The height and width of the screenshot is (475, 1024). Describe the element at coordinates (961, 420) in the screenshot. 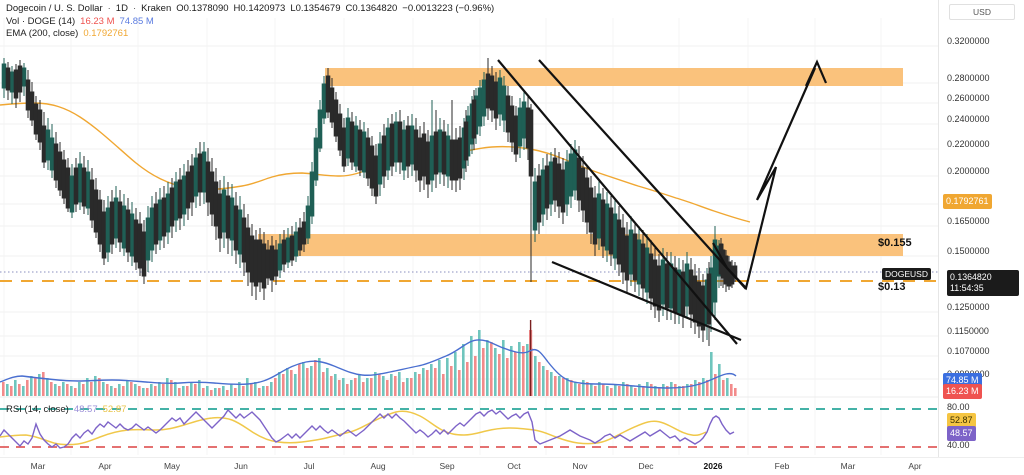

I see `rsi-yellow-pill: 52.87` at that location.